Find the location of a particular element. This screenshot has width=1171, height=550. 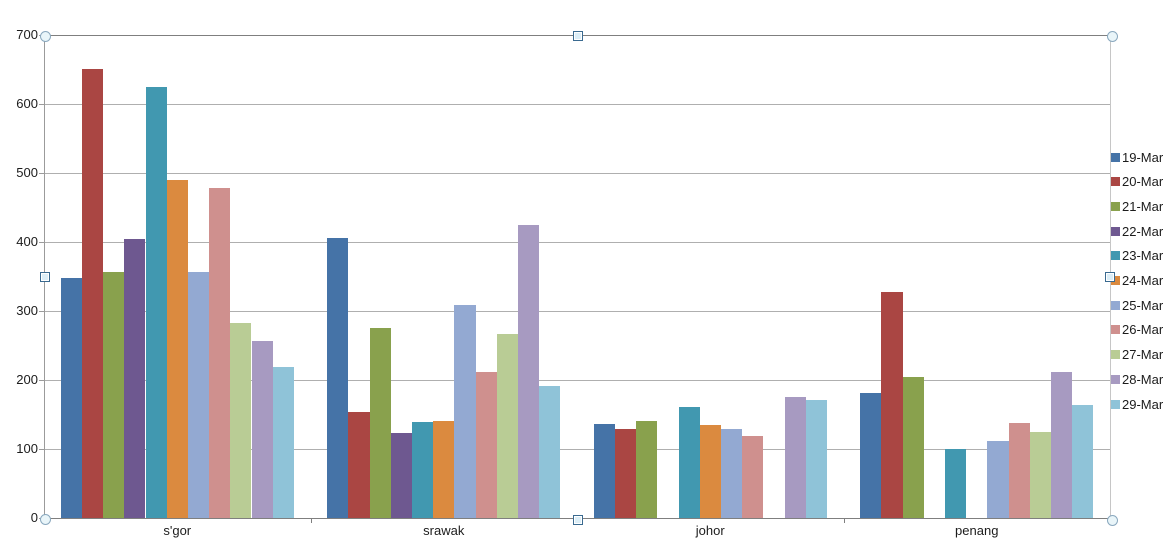

bar-21-Mar-penang is located at coordinates (913, 447).